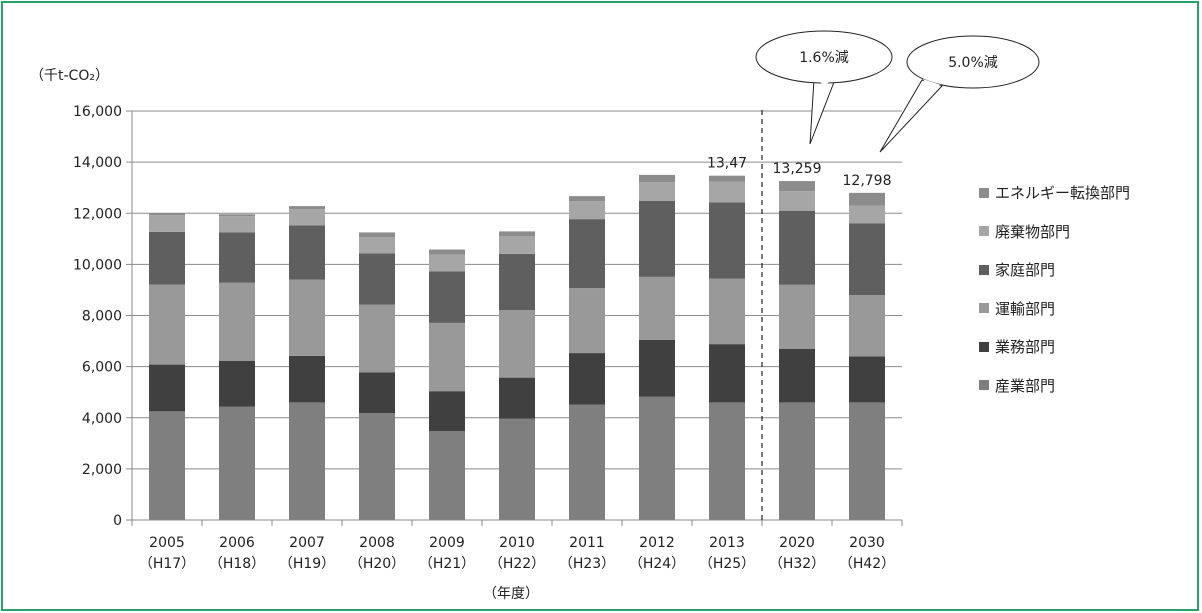 The height and width of the screenshot is (613, 1202). Describe the element at coordinates (102, 470) in the screenshot. I see `y-tick-label: 2,000` at that location.